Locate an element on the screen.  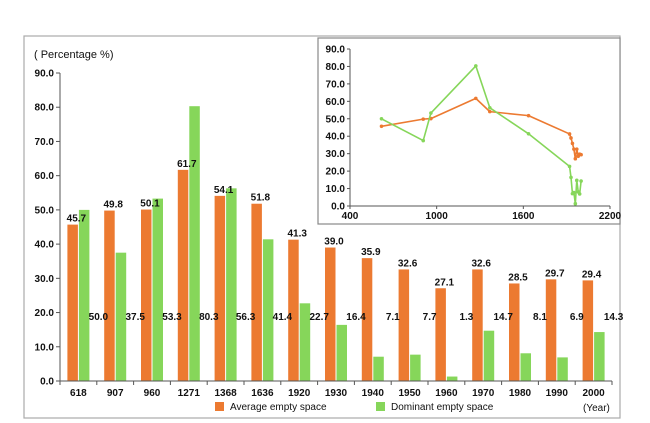
inset-y-axis-ticks: 0.0 10.0 20.0 30.0 40.0 50.0 60.0 70.0 80.0 90.0 is located at coordinates (338, 129).